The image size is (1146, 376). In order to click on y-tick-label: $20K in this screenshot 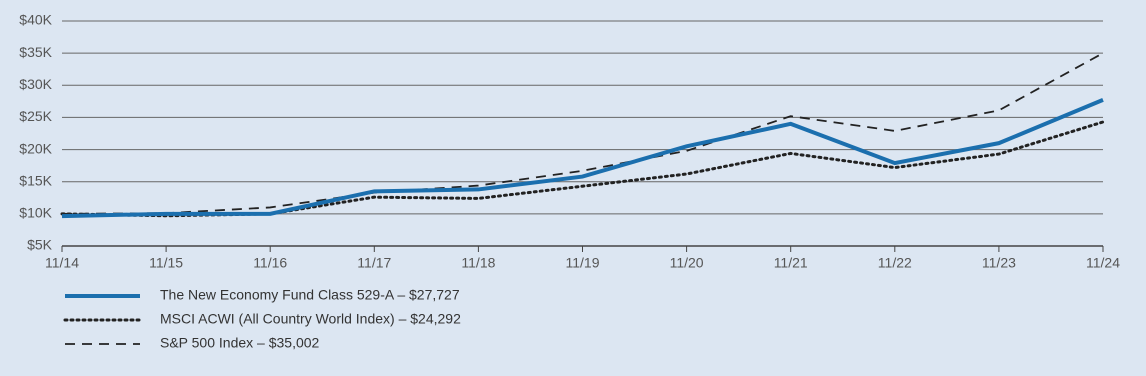, I will do `click(35, 148)`.